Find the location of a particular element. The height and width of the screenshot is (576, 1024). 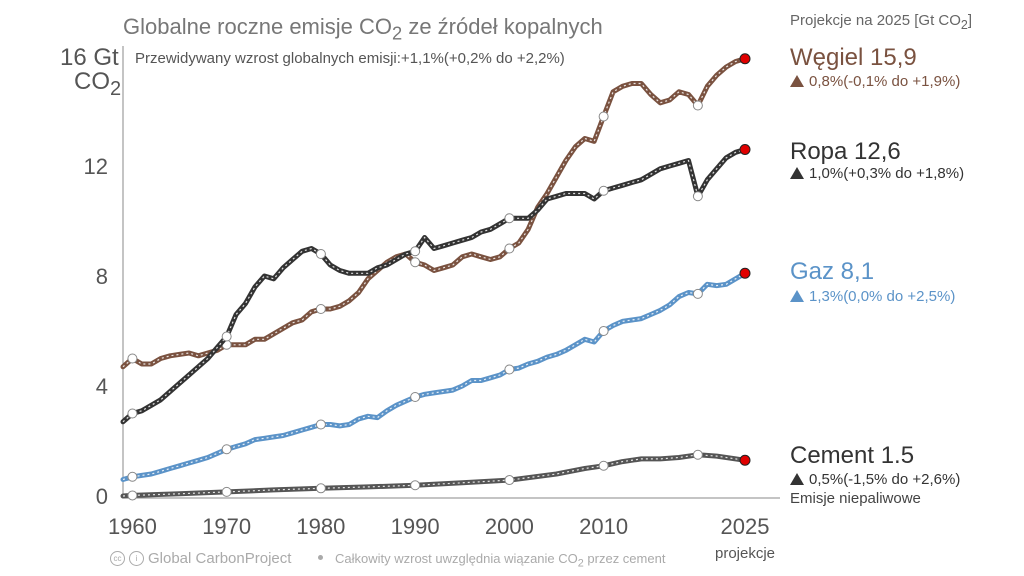

projection-header: Projekcje na 2025 [Gt CO2] is located at coordinates (881, 22).